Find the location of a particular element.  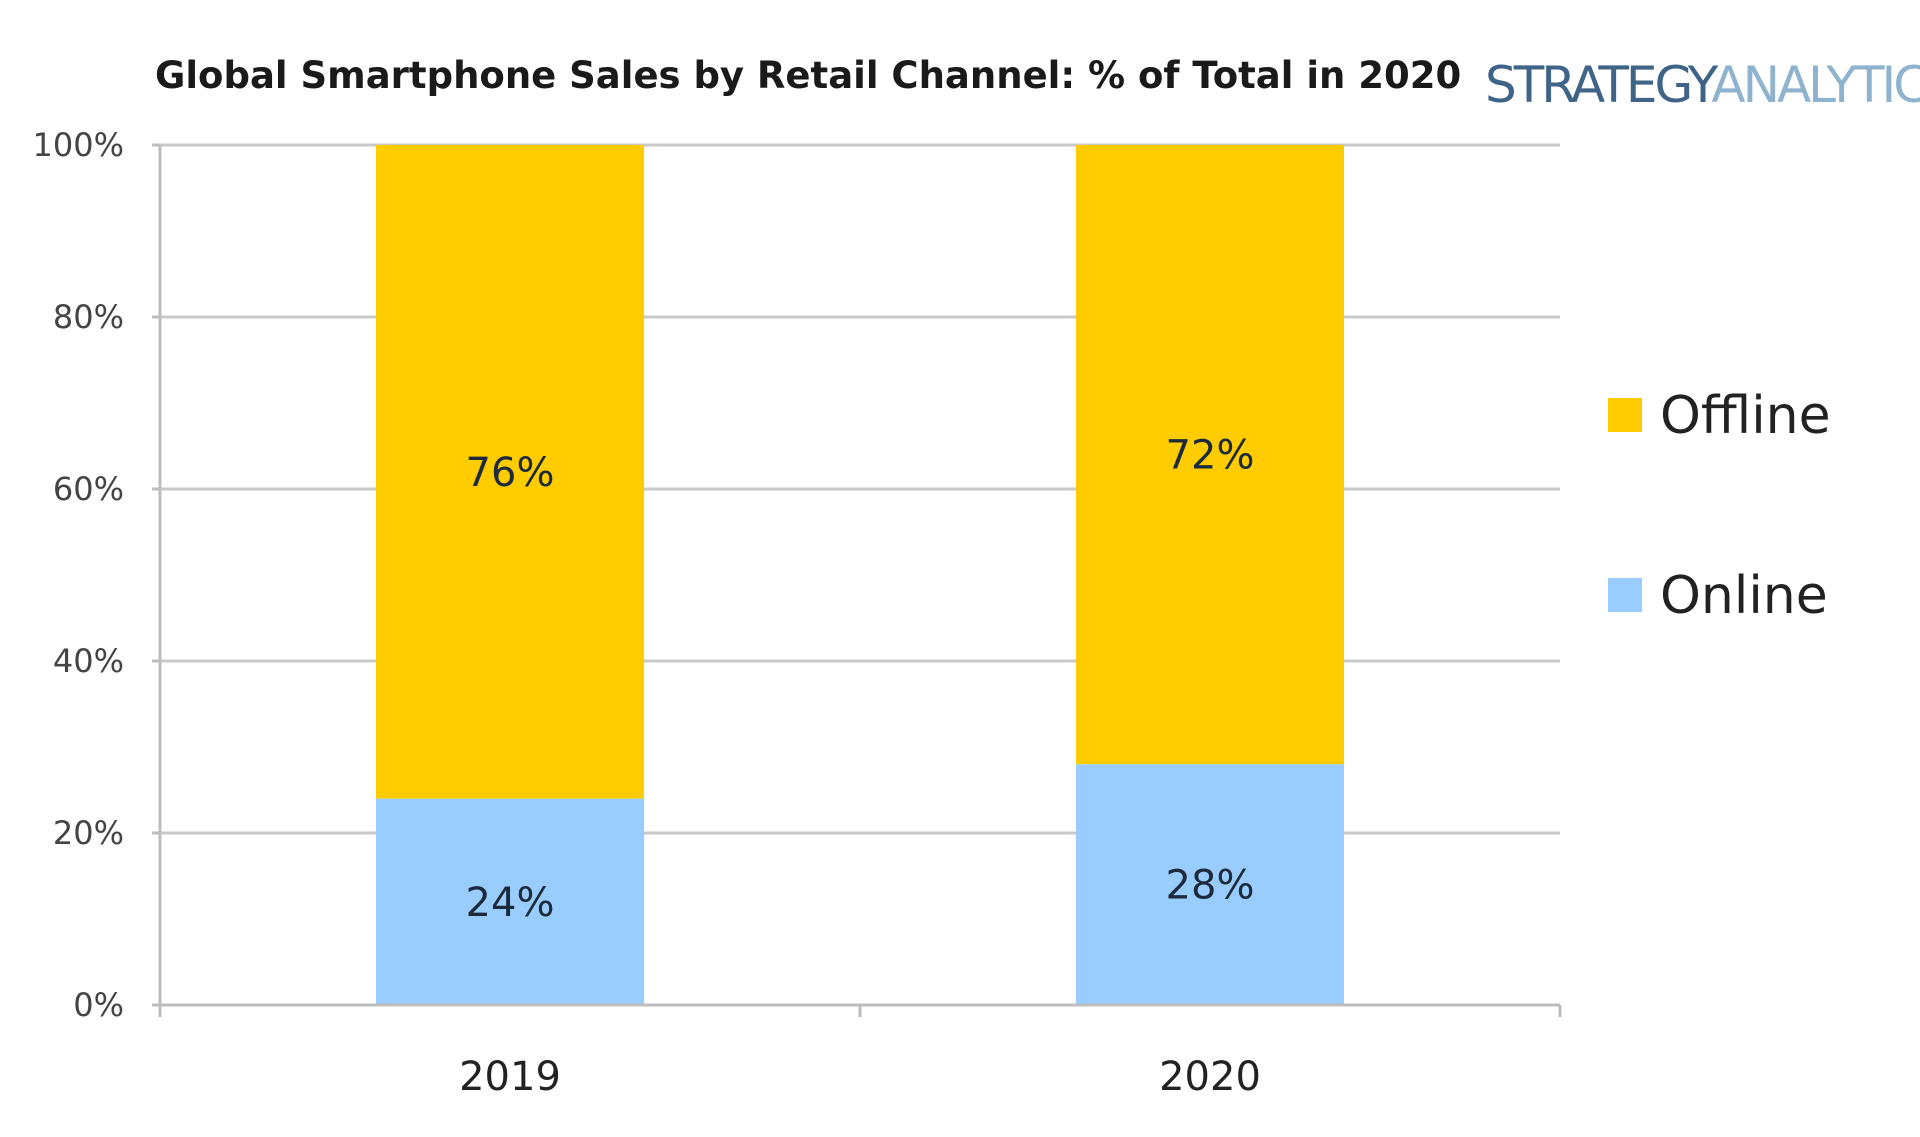

y-tick-label: 20% is located at coordinates (88, 833).